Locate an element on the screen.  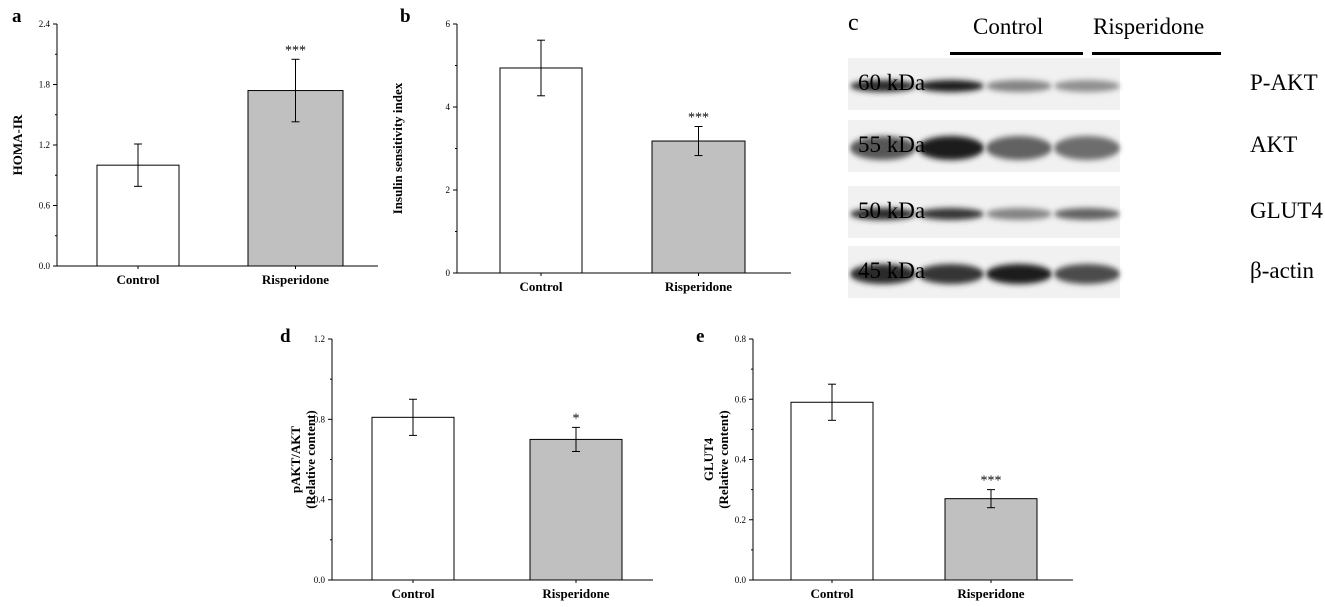
y-tick-label-e-1: 0.2 is located at coordinates (740, 520).